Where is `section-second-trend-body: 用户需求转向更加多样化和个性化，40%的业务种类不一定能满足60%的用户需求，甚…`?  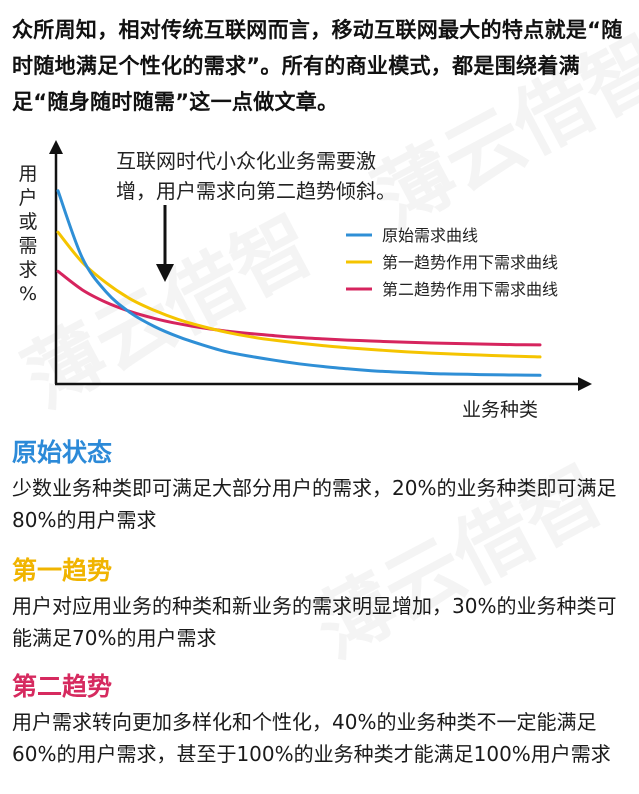
section-second-trend-body: 用户需求转向更加多样化和个性化，40%的业务种类不一定能满足60%的用户需求，甚… is located at coordinates (311, 738).